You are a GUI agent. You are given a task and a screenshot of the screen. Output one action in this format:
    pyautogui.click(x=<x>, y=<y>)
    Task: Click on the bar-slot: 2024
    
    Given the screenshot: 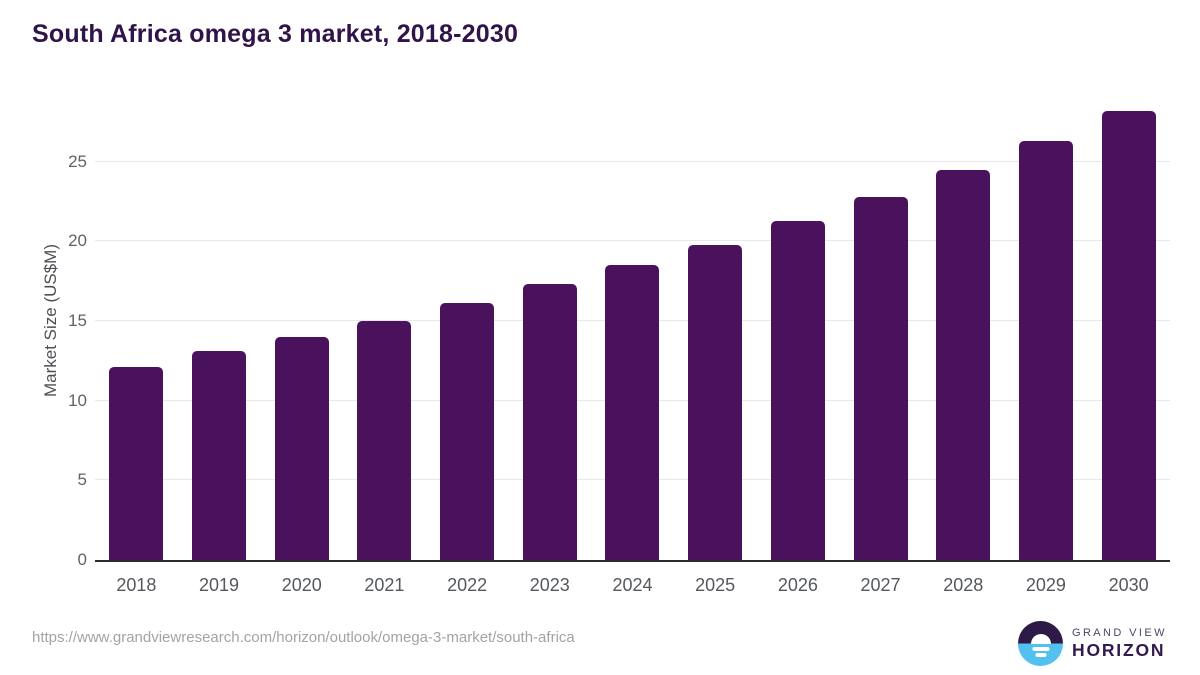 What is the action you would take?
    pyautogui.click(x=632, y=338)
    